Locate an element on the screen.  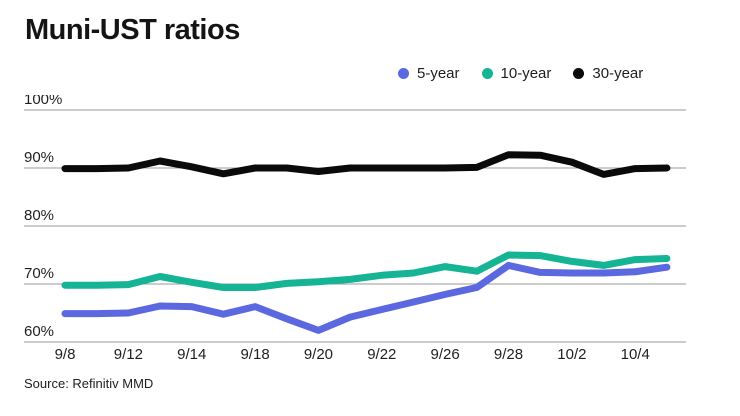
x-axis-label: 9/22 is located at coordinates (381, 354).